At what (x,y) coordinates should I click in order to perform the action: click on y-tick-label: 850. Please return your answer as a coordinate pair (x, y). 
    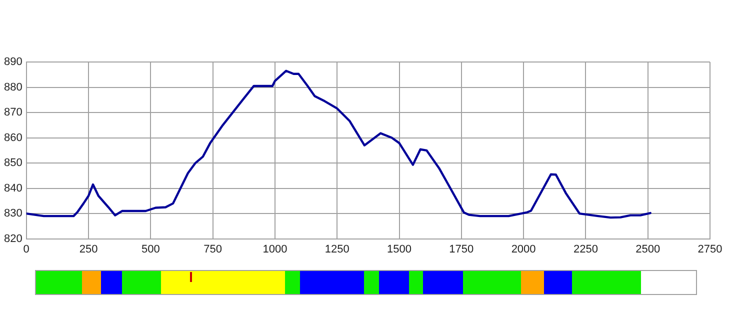
    Looking at the image, I should click on (13, 163).